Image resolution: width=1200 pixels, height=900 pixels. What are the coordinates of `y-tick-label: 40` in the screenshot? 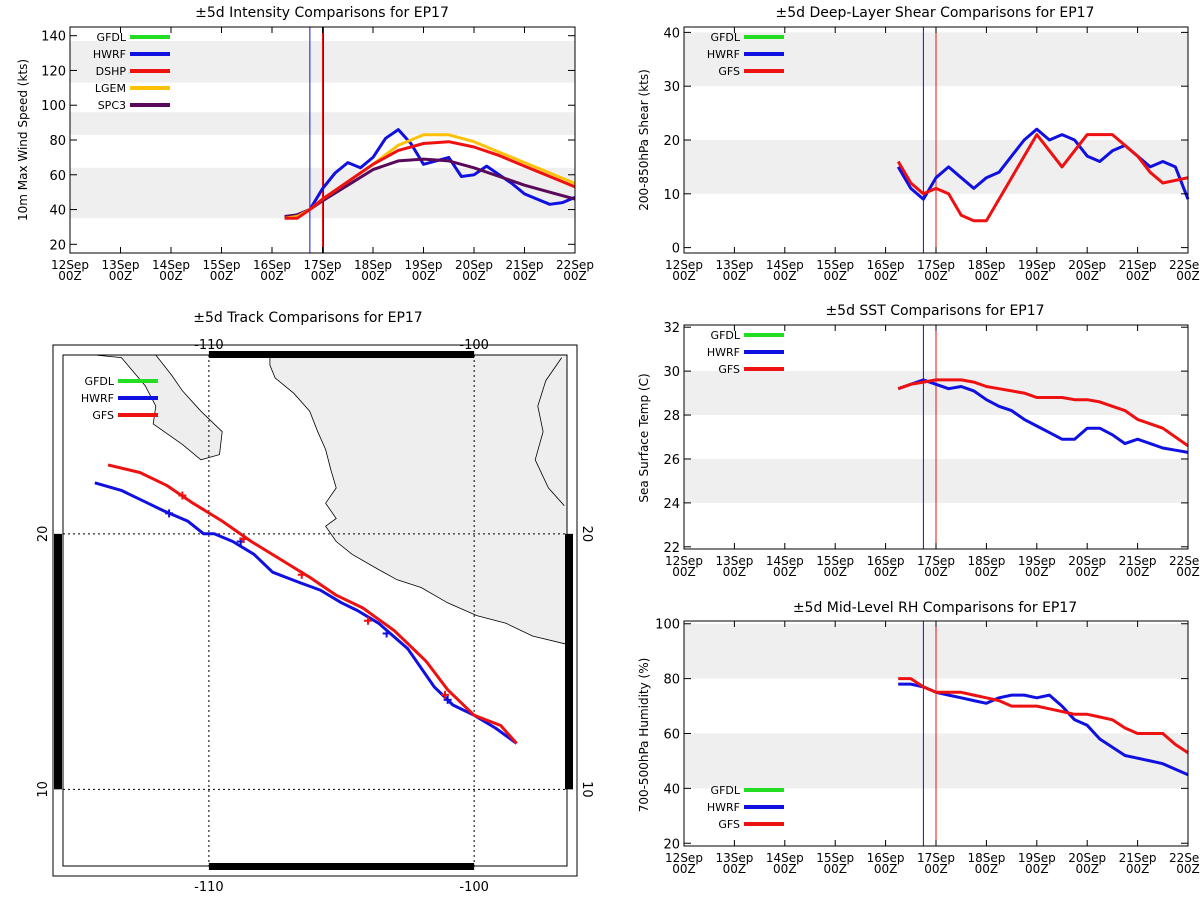 It's located at (671, 33).